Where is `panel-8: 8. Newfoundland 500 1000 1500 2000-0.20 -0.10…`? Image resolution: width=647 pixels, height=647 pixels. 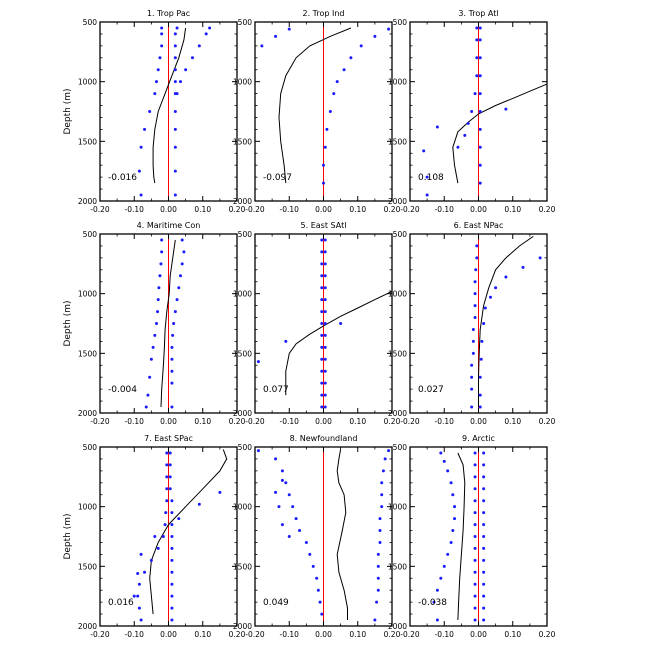
panel-8: 8. Newfoundland 500 1000 1500 2000-0.20 -0.10… is located at coordinates (317, 536).